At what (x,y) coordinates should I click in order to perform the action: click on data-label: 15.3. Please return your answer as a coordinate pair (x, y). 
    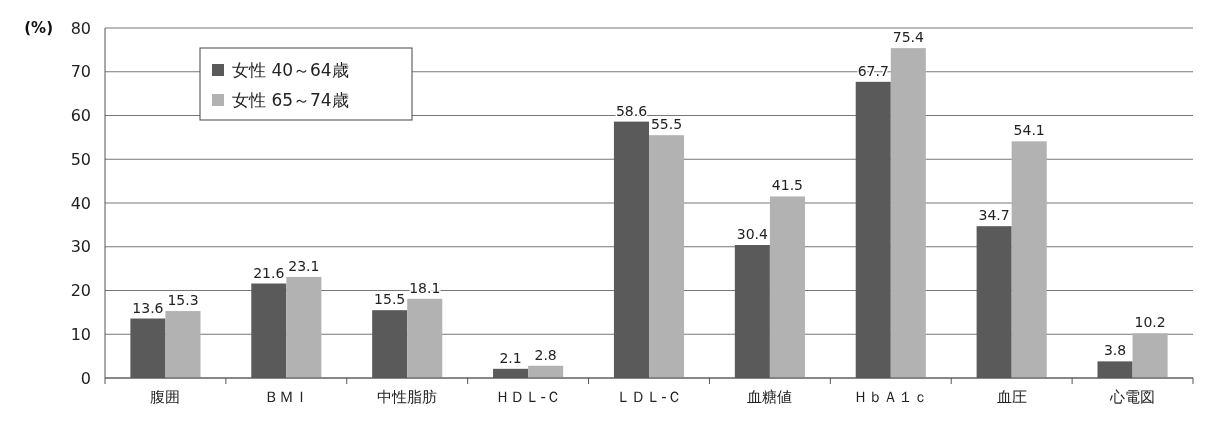
    Looking at the image, I should click on (183, 300).